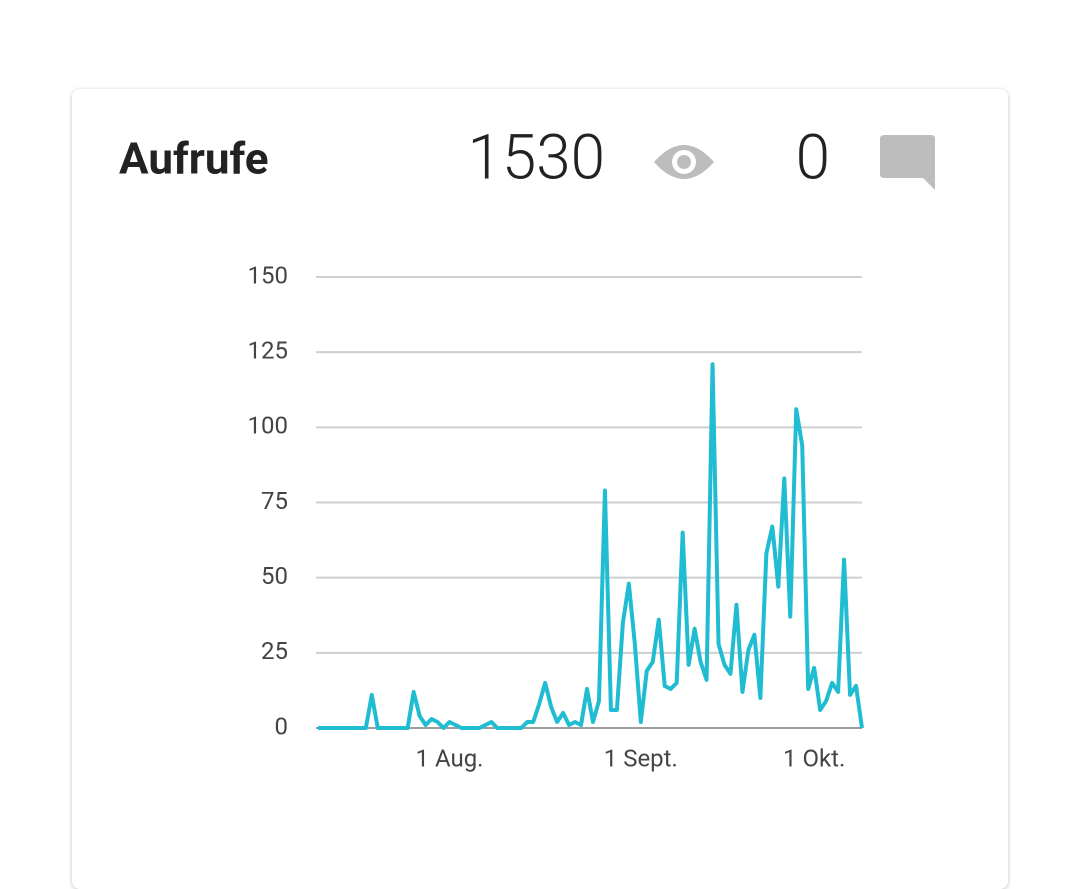 This screenshot has width=1080, height=889. I want to click on y-tick-label: 100, so click(268, 426).